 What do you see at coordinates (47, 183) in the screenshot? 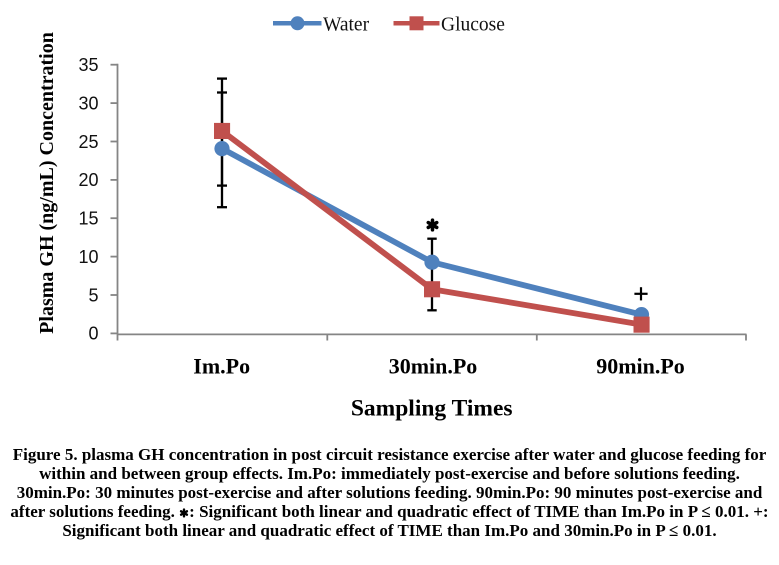
I see `svg-text:Plasma GH (ng/mL) Concentratio: Plasma GH (ng/mL) Concentration` at bounding box center [47, 183].